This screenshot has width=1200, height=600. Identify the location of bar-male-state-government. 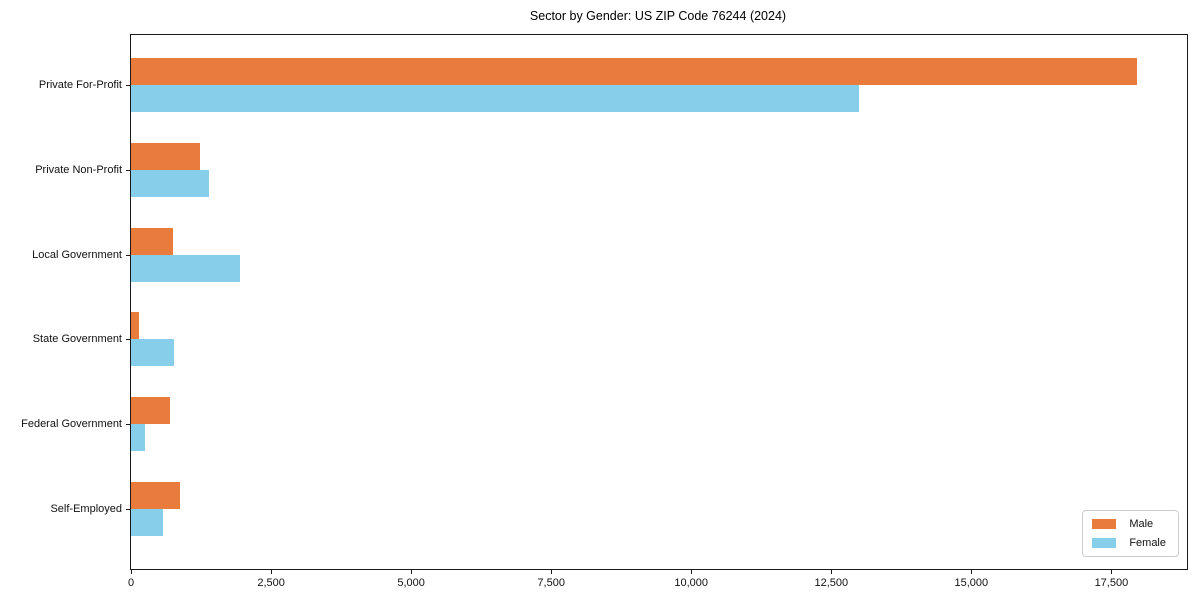
(135, 326).